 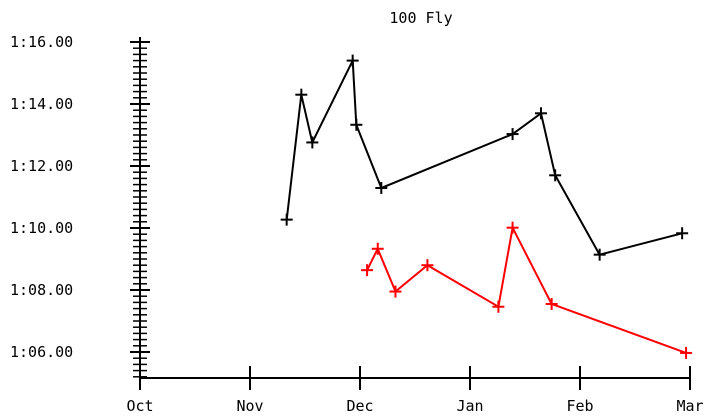 What do you see at coordinates (41, 166) in the screenshot?
I see `y-tick-label: 1:12.00` at bounding box center [41, 166].